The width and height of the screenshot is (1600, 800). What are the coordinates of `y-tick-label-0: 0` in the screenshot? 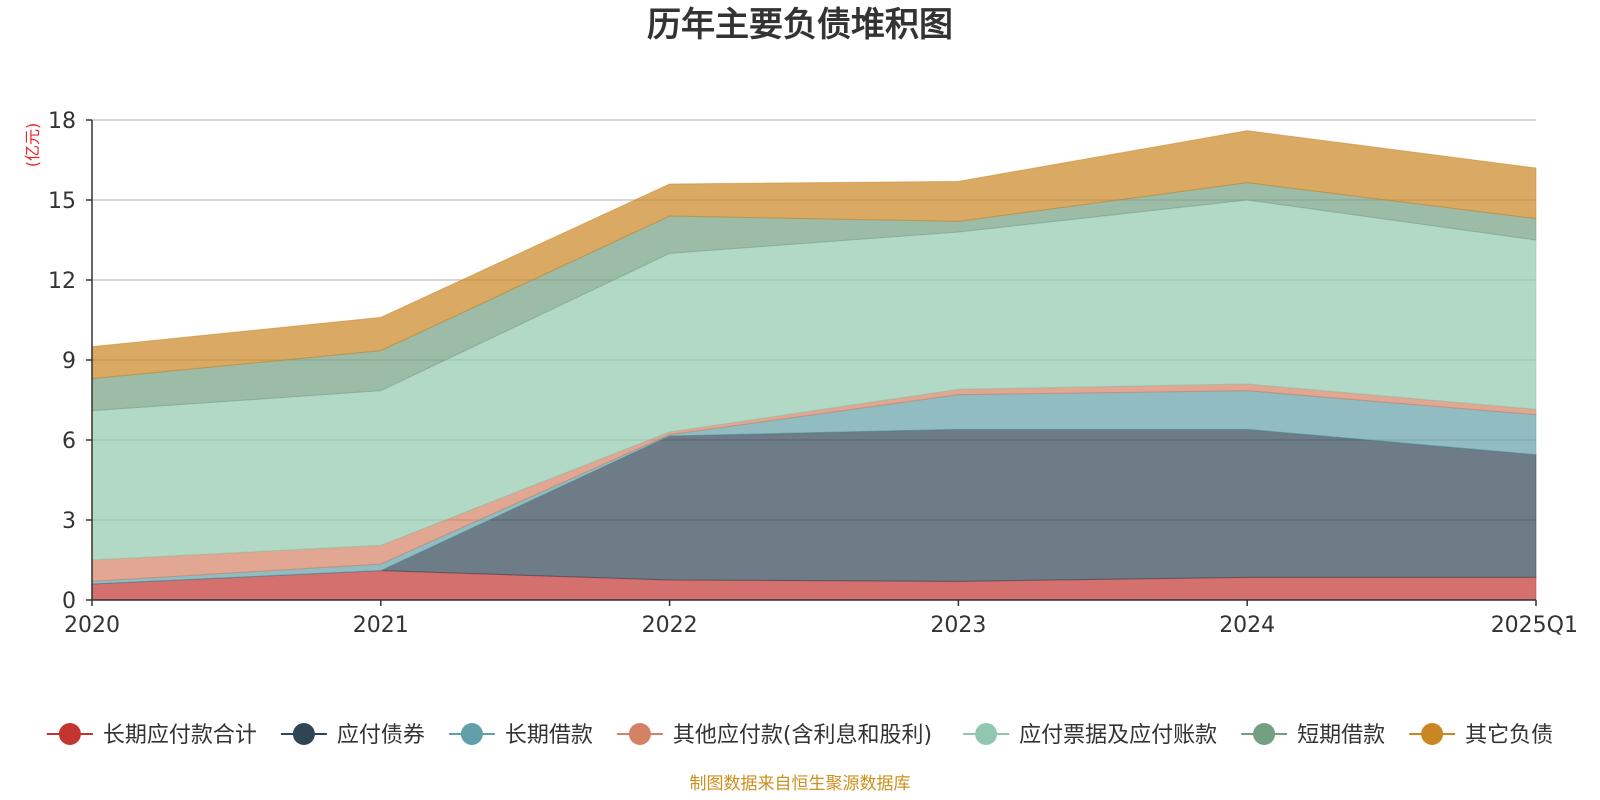 It's located at (69, 601).